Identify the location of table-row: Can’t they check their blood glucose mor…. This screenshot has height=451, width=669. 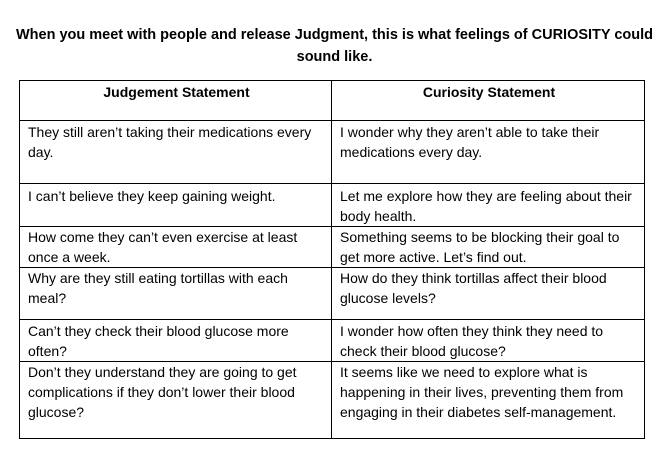
(332, 340).